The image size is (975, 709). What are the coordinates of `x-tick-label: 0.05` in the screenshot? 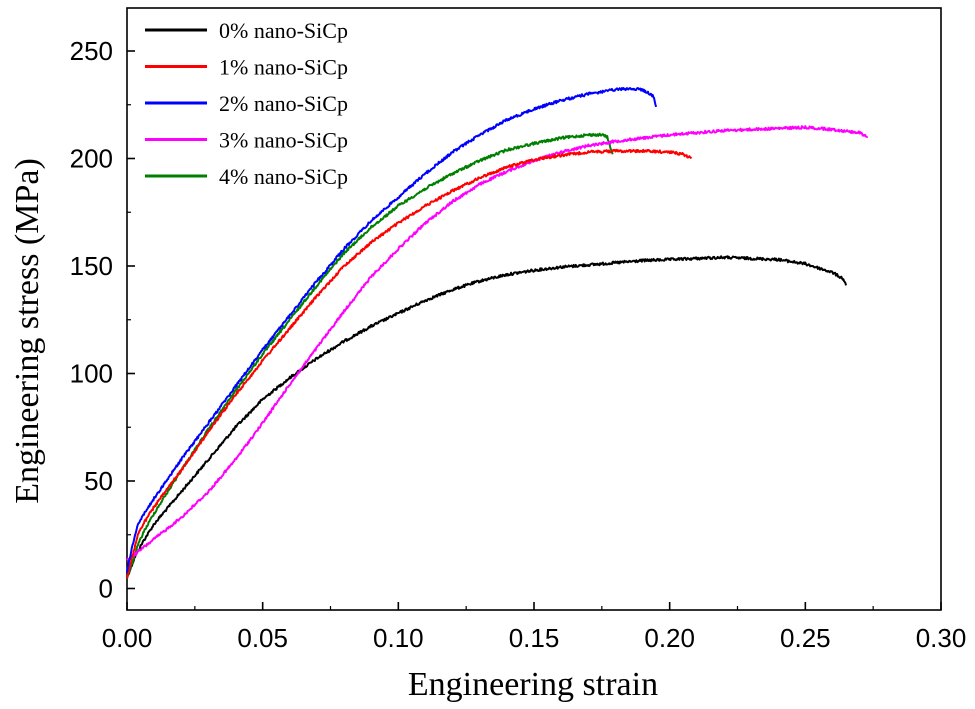 It's located at (262, 638).